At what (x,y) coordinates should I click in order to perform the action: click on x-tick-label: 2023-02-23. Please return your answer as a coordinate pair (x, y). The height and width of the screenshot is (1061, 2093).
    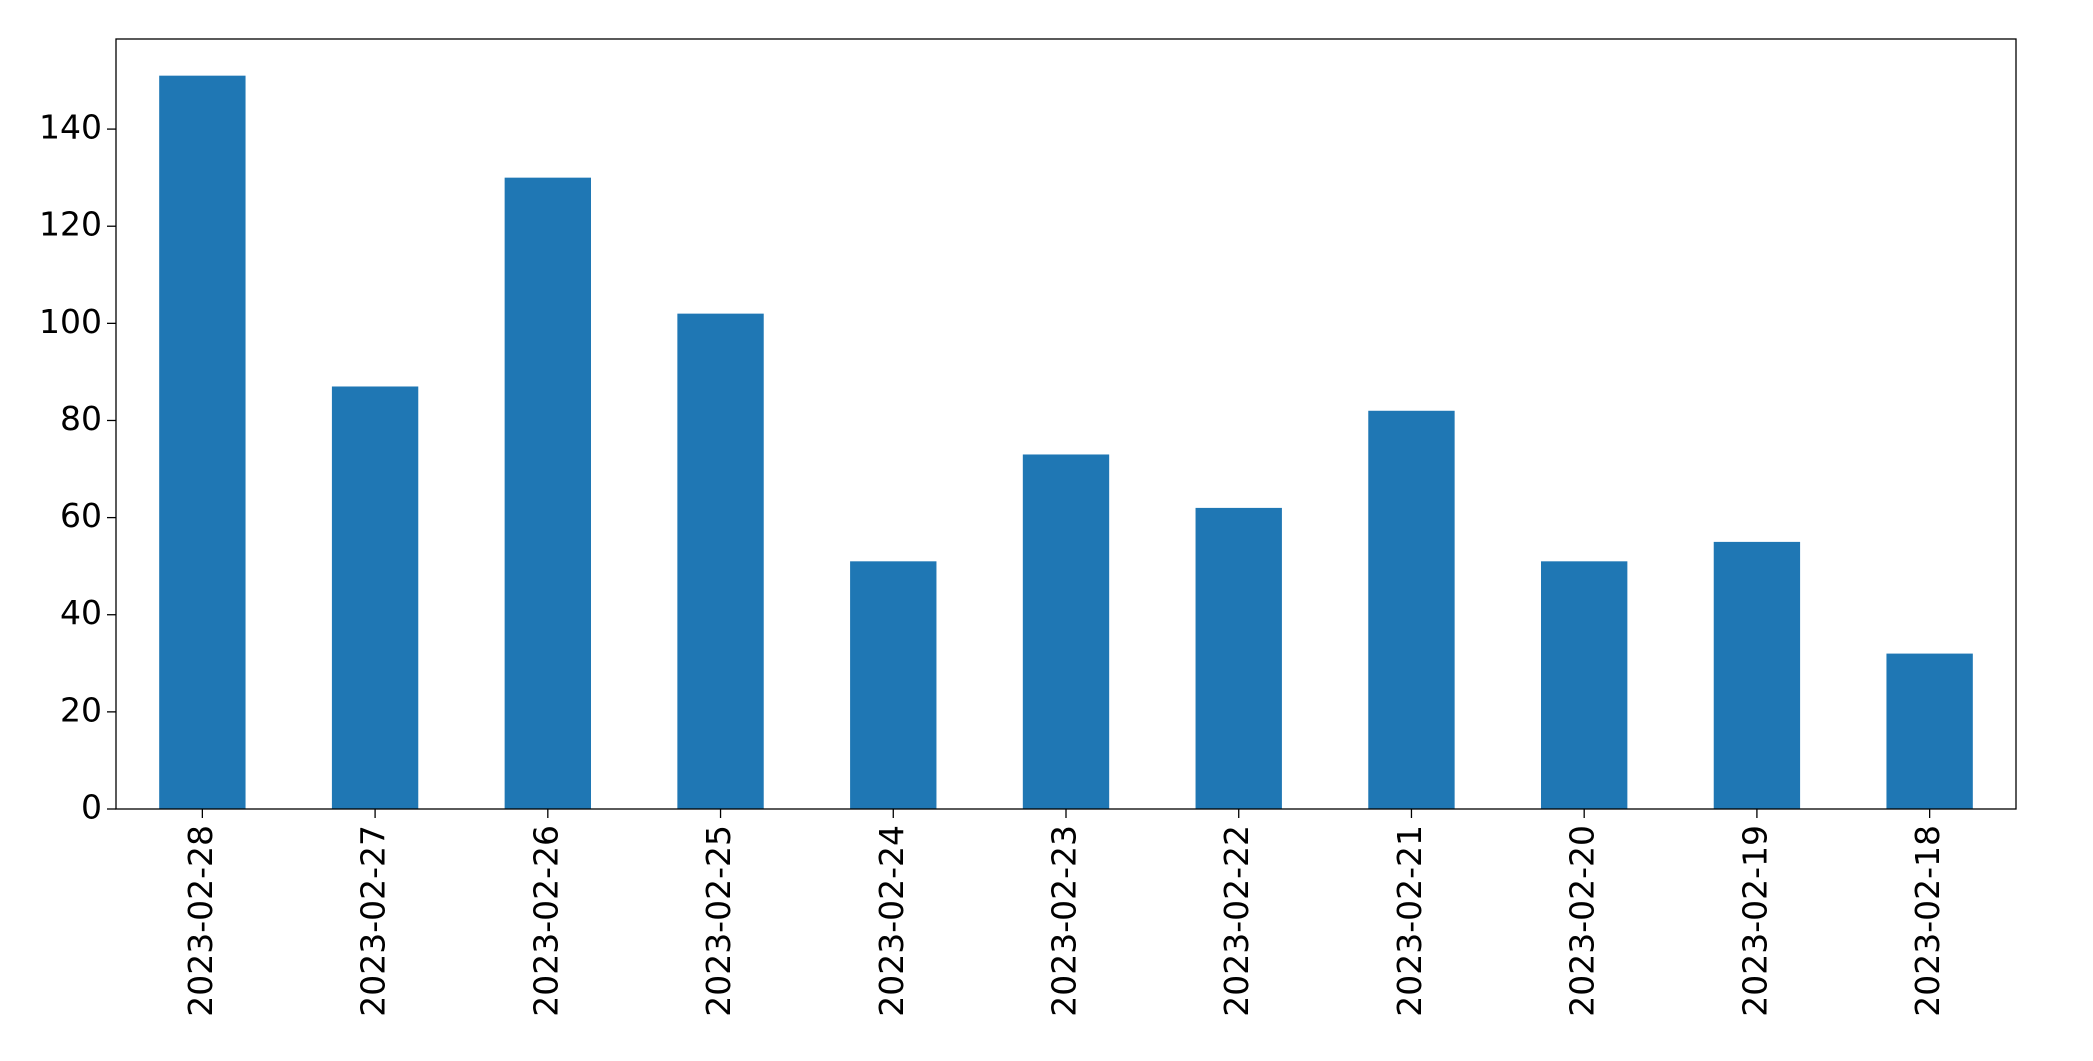
    Looking at the image, I should click on (1064, 921).